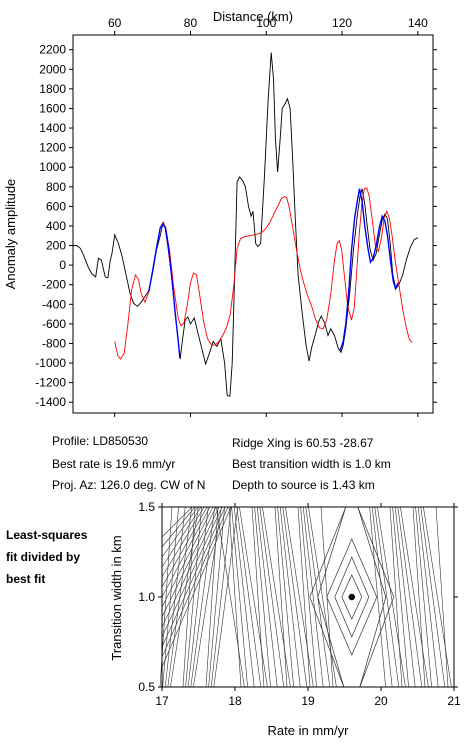  I want to click on best-width-label: Best transition width is 1.0 km, so click(311, 464).